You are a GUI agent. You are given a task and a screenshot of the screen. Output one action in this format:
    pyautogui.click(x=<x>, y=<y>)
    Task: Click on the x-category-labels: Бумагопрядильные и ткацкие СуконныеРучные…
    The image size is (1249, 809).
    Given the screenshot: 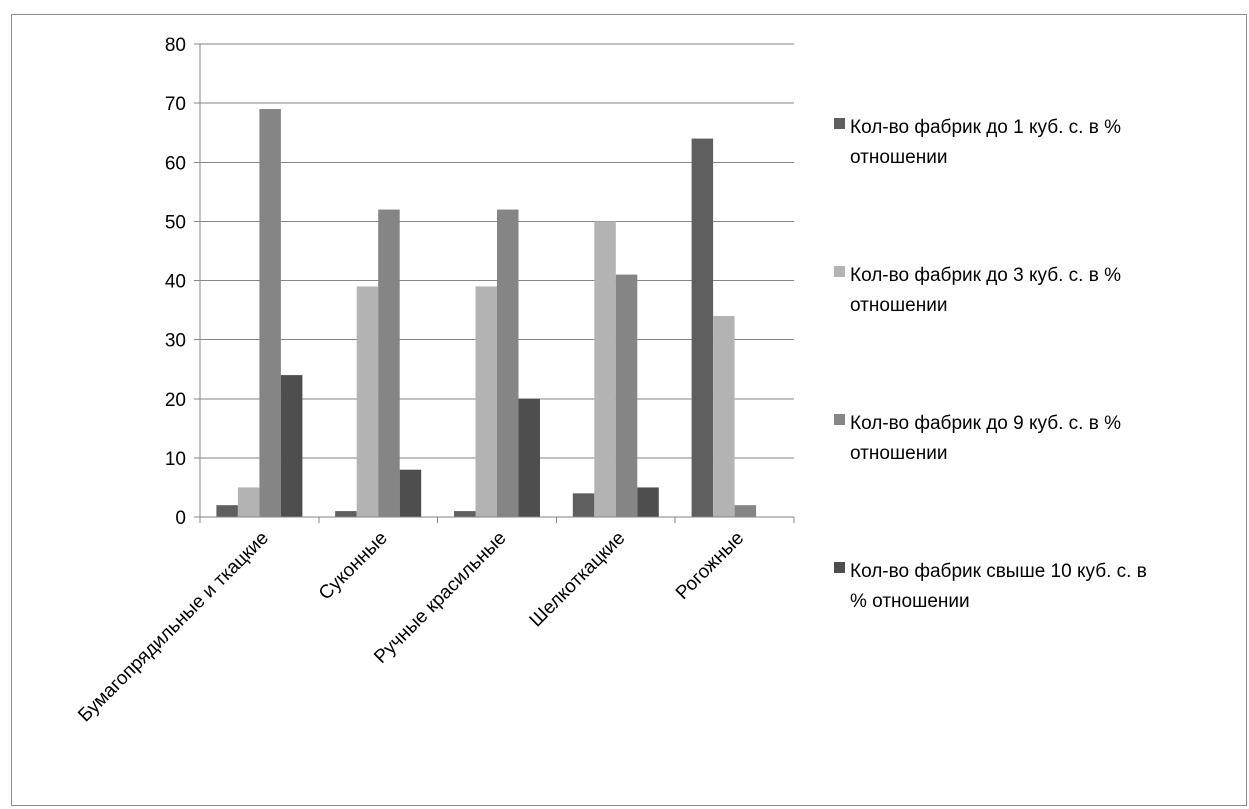 What is the action you would take?
    pyautogui.click(x=411, y=627)
    